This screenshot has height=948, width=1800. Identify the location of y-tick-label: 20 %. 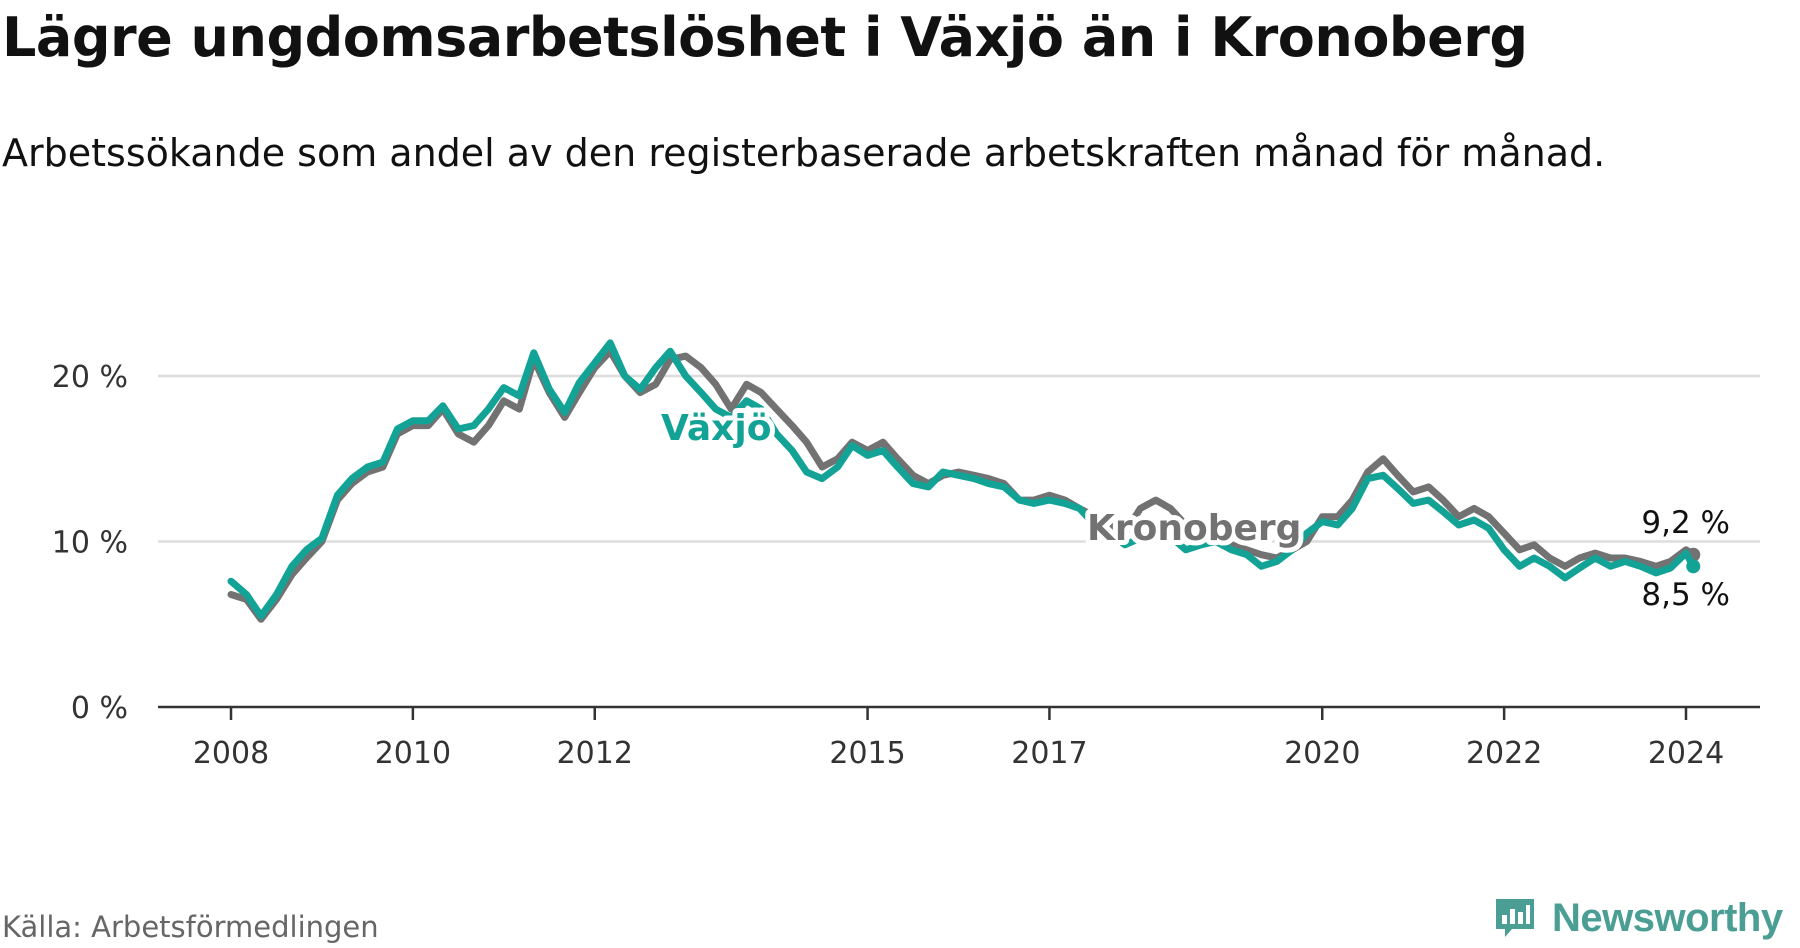
(90, 377).